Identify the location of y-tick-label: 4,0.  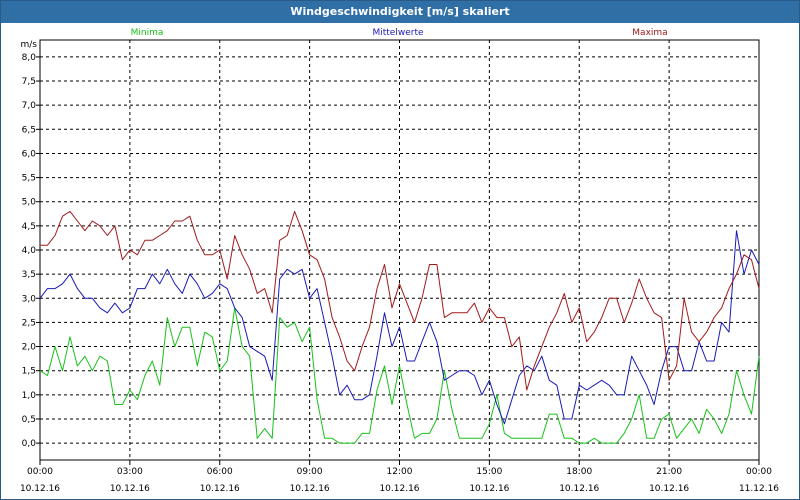
(29, 251).